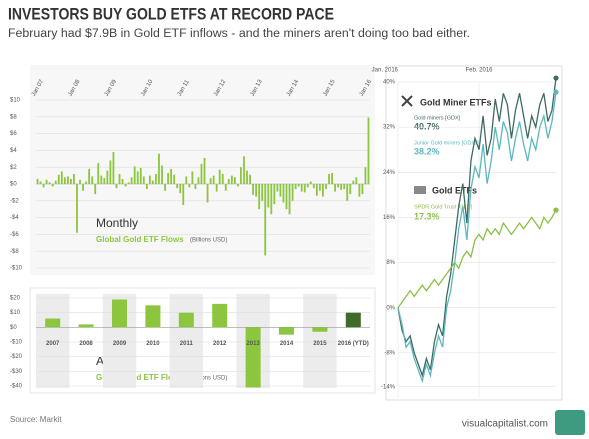 The image size is (589, 439). I want to click on y-tick-label: -$2, so click(14, 201).